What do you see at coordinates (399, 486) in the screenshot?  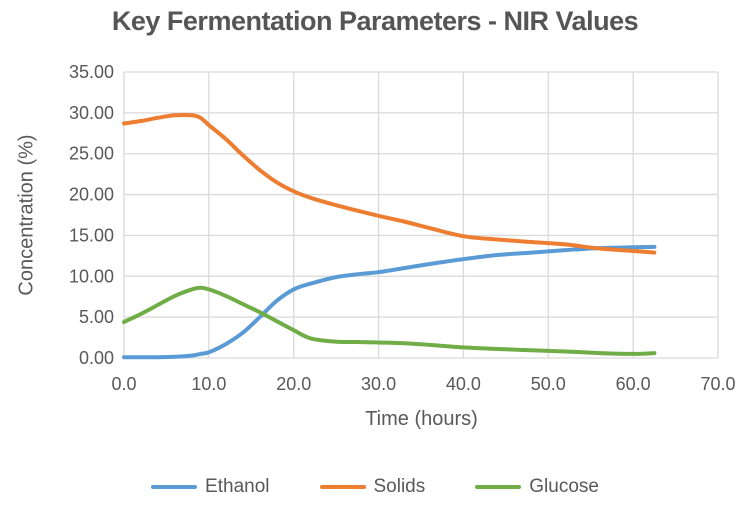 I see `legend-label-solids: Solids` at bounding box center [399, 486].